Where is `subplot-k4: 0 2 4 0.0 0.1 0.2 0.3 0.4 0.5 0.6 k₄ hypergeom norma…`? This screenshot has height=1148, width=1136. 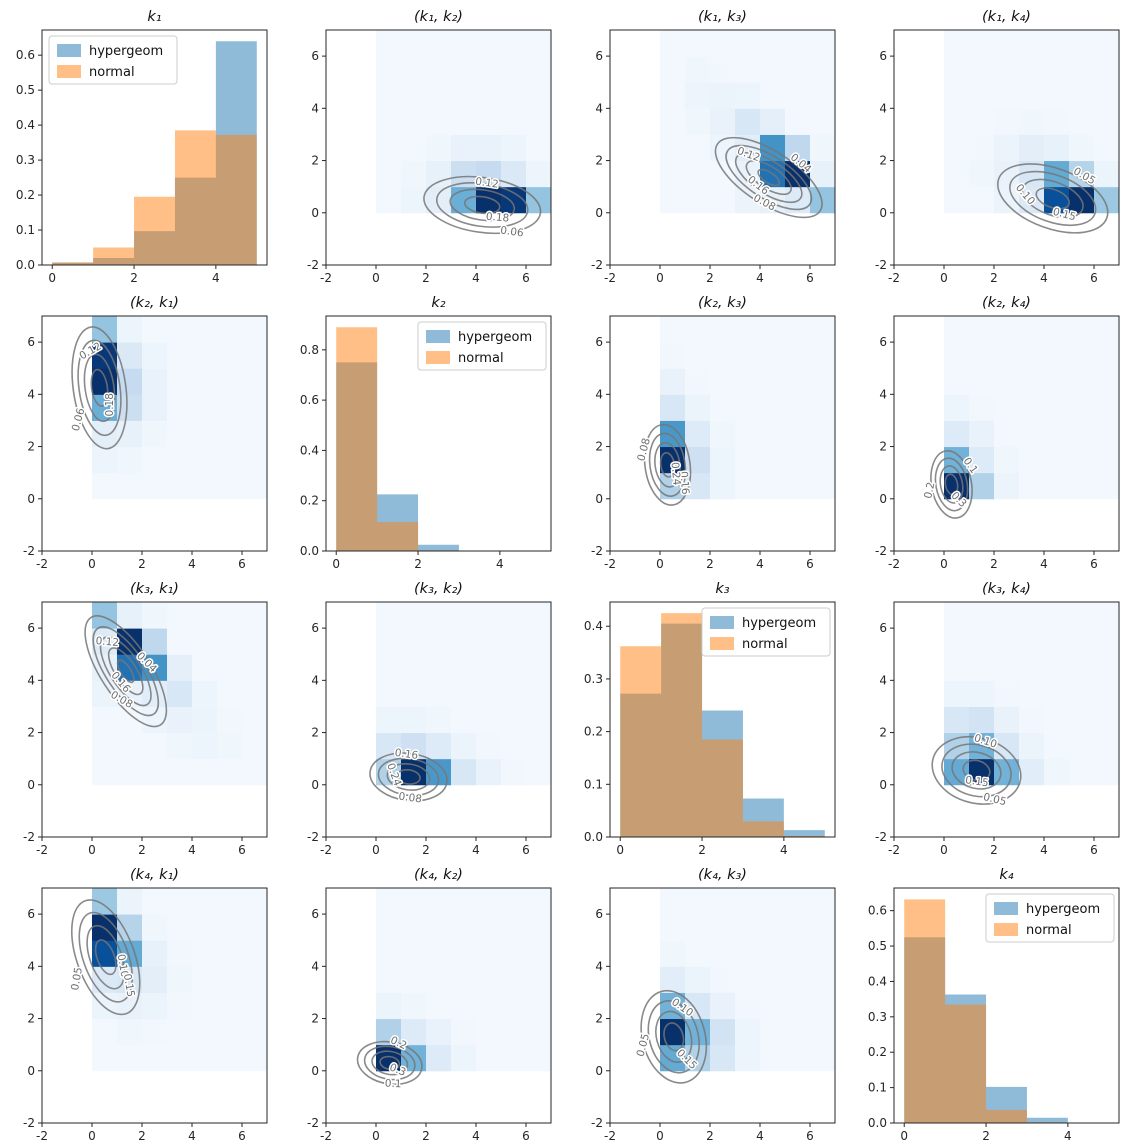 subplot-k4: 0 2 4 0.0 0.1 0.2 0.3 0.4 0.5 0.6 k₄ hypergeom norma… is located at coordinates (994, 1001).